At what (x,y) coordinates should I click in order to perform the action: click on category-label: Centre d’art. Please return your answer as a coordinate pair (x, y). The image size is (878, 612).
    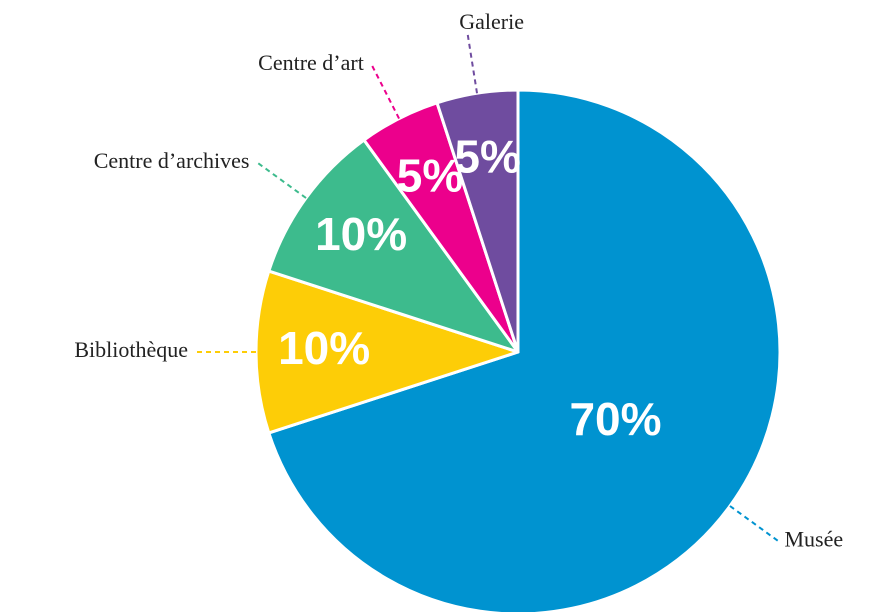
    Looking at the image, I should click on (311, 62).